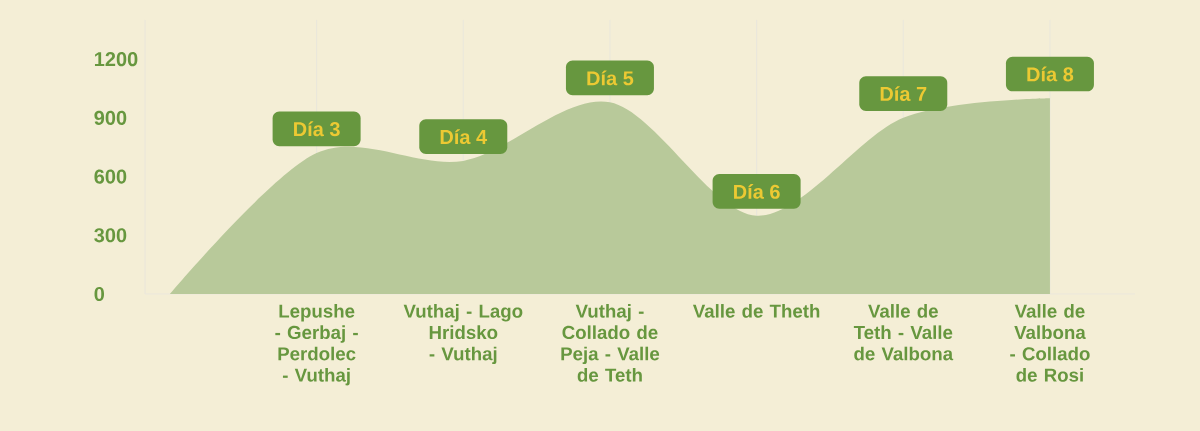 The image size is (1200, 431). Describe the element at coordinates (110, 235) in the screenshot. I see `y-tick-label: 300` at that location.